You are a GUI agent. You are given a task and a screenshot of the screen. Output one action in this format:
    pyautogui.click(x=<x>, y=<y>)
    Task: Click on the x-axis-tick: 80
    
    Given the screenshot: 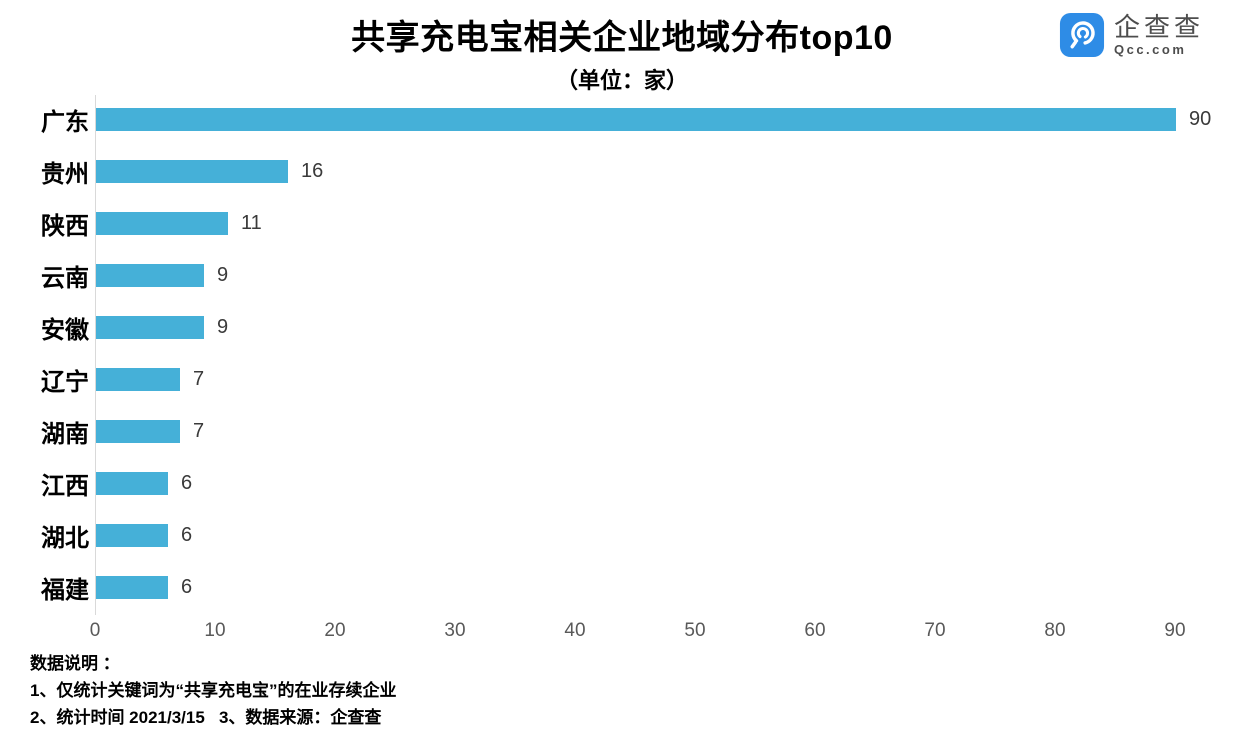 What is the action you would take?
    pyautogui.click(x=1055, y=630)
    